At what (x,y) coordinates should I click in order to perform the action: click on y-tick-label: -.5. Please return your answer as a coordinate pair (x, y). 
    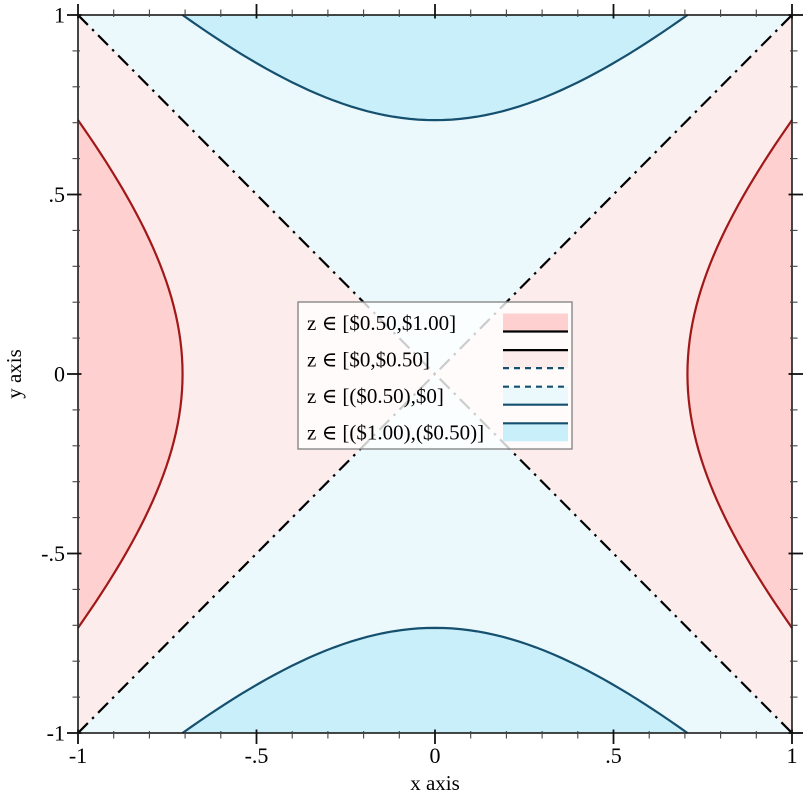
    Looking at the image, I should click on (53, 553).